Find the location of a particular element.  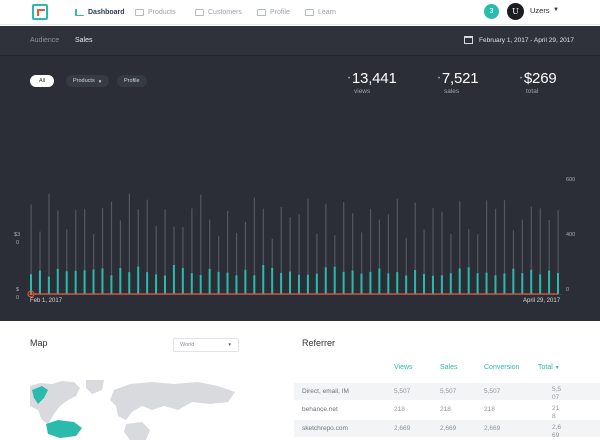

filter-profile: Profile is located at coordinates (132, 81).